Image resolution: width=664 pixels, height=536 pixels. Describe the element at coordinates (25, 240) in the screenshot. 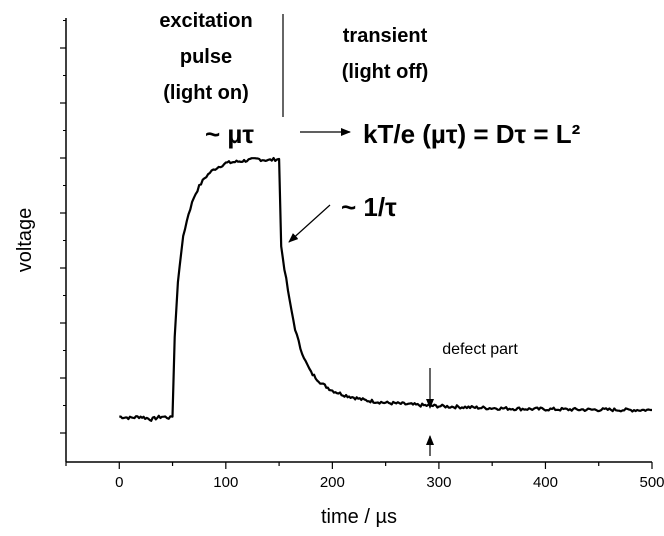

I see `y-axis-title: voltage` at that location.